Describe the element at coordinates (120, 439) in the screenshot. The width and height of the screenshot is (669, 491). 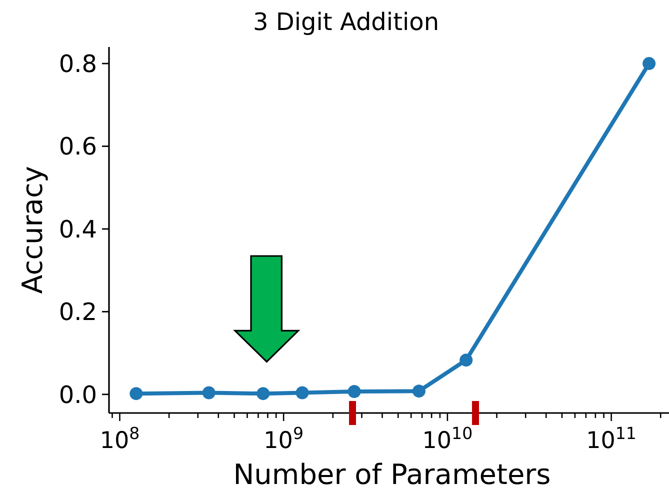
I see `x-tick-label: 10$^{8}$` at that location.